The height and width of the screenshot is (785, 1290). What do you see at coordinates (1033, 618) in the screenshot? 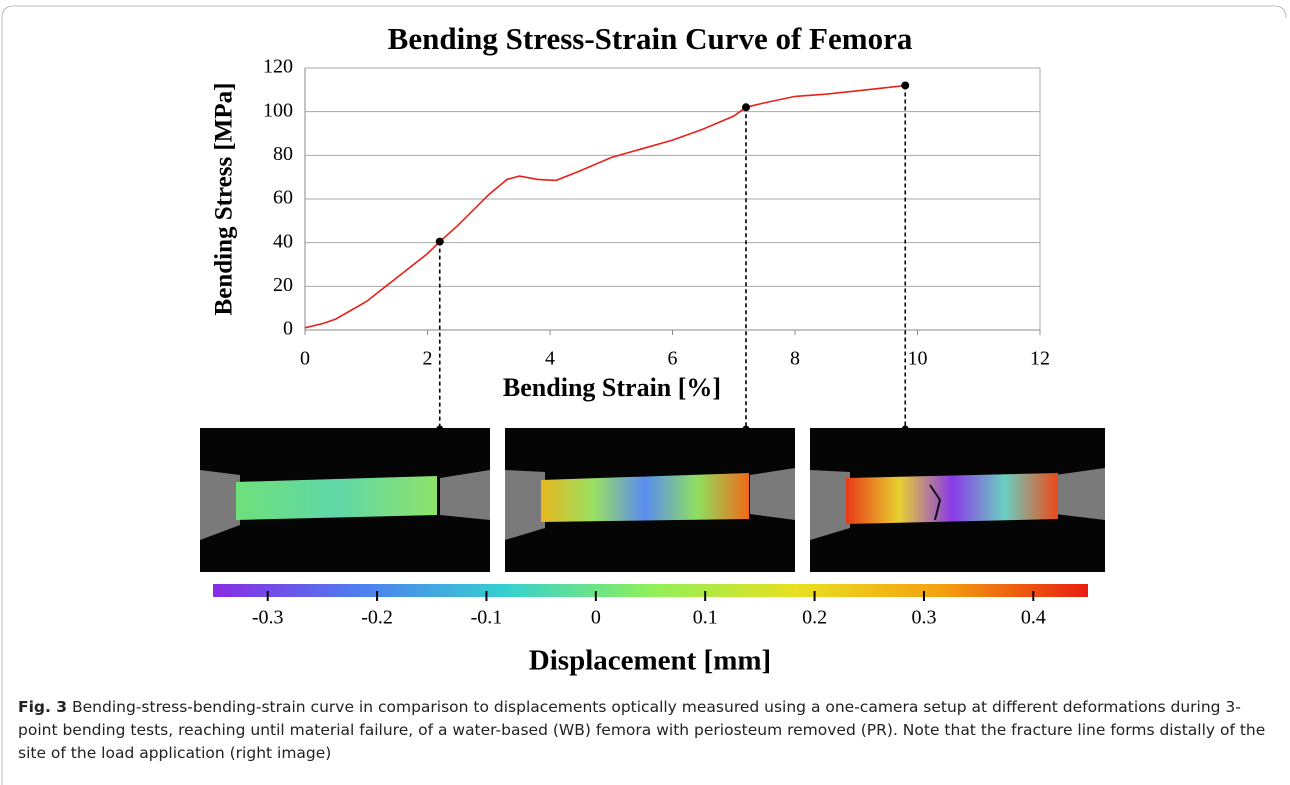
I see `colorbar-tick-label: 0.4` at bounding box center [1033, 618].